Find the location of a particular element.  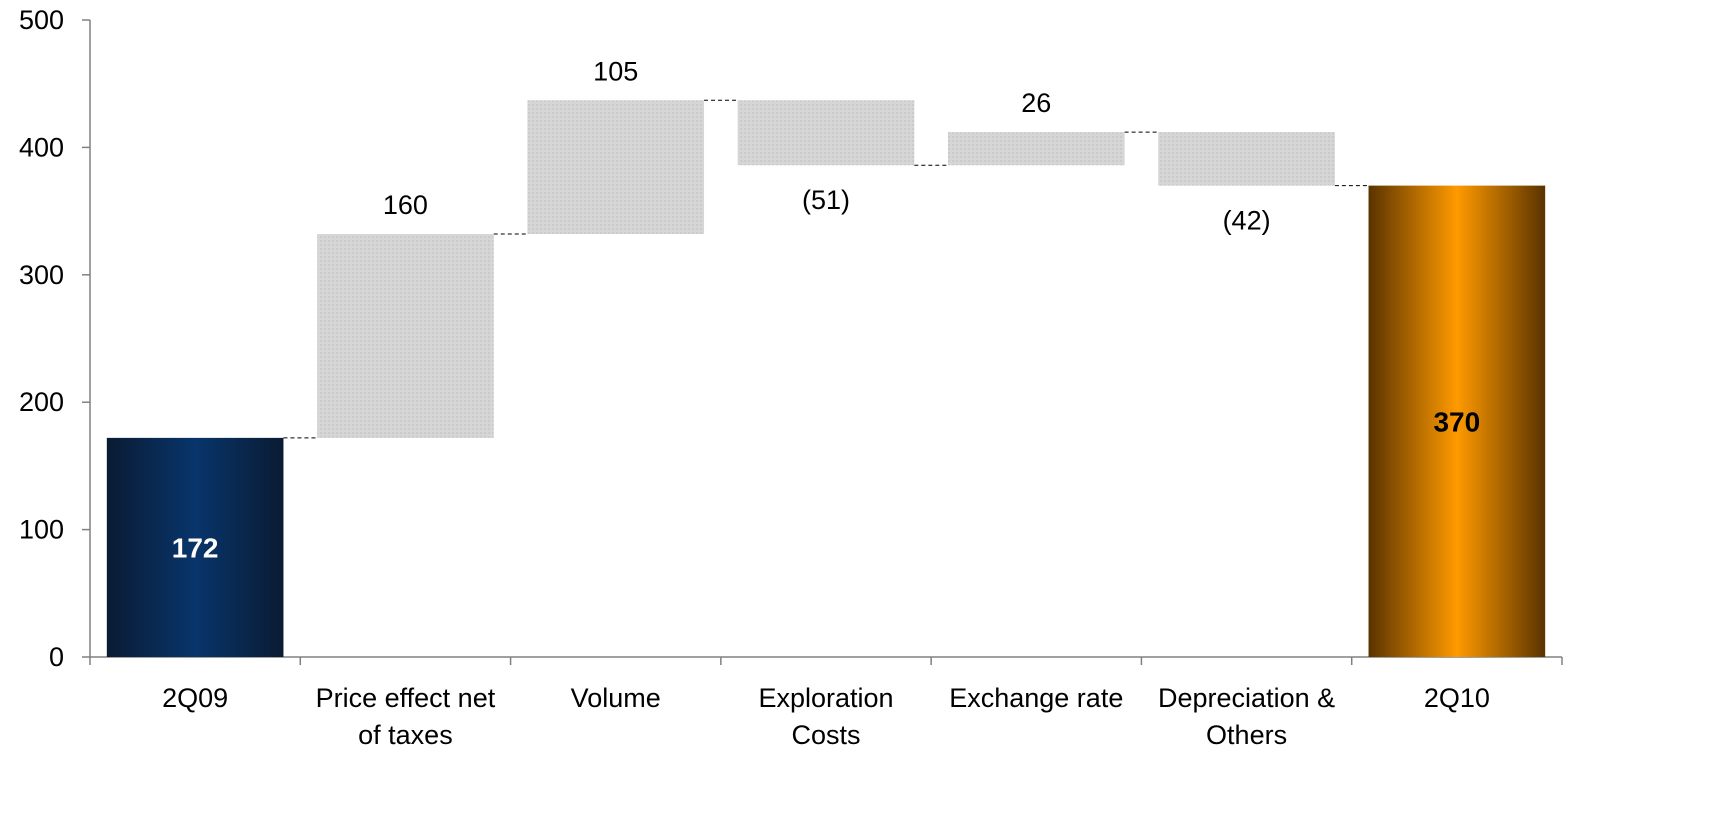

data-label: 105 is located at coordinates (615, 71).